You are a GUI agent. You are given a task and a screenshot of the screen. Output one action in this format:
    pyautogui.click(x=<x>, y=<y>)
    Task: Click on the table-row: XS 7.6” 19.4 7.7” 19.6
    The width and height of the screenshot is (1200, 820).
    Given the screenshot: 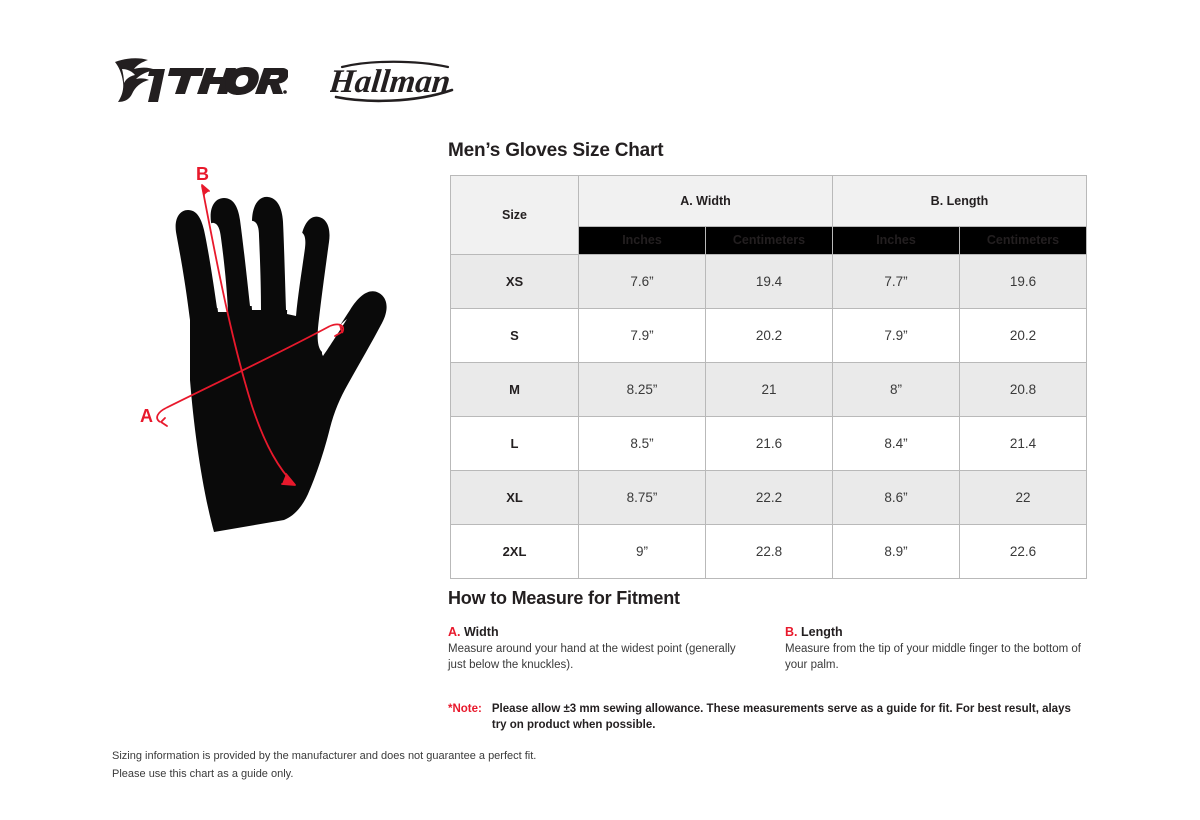 What is the action you would take?
    pyautogui.click(x=768, y=281)
    